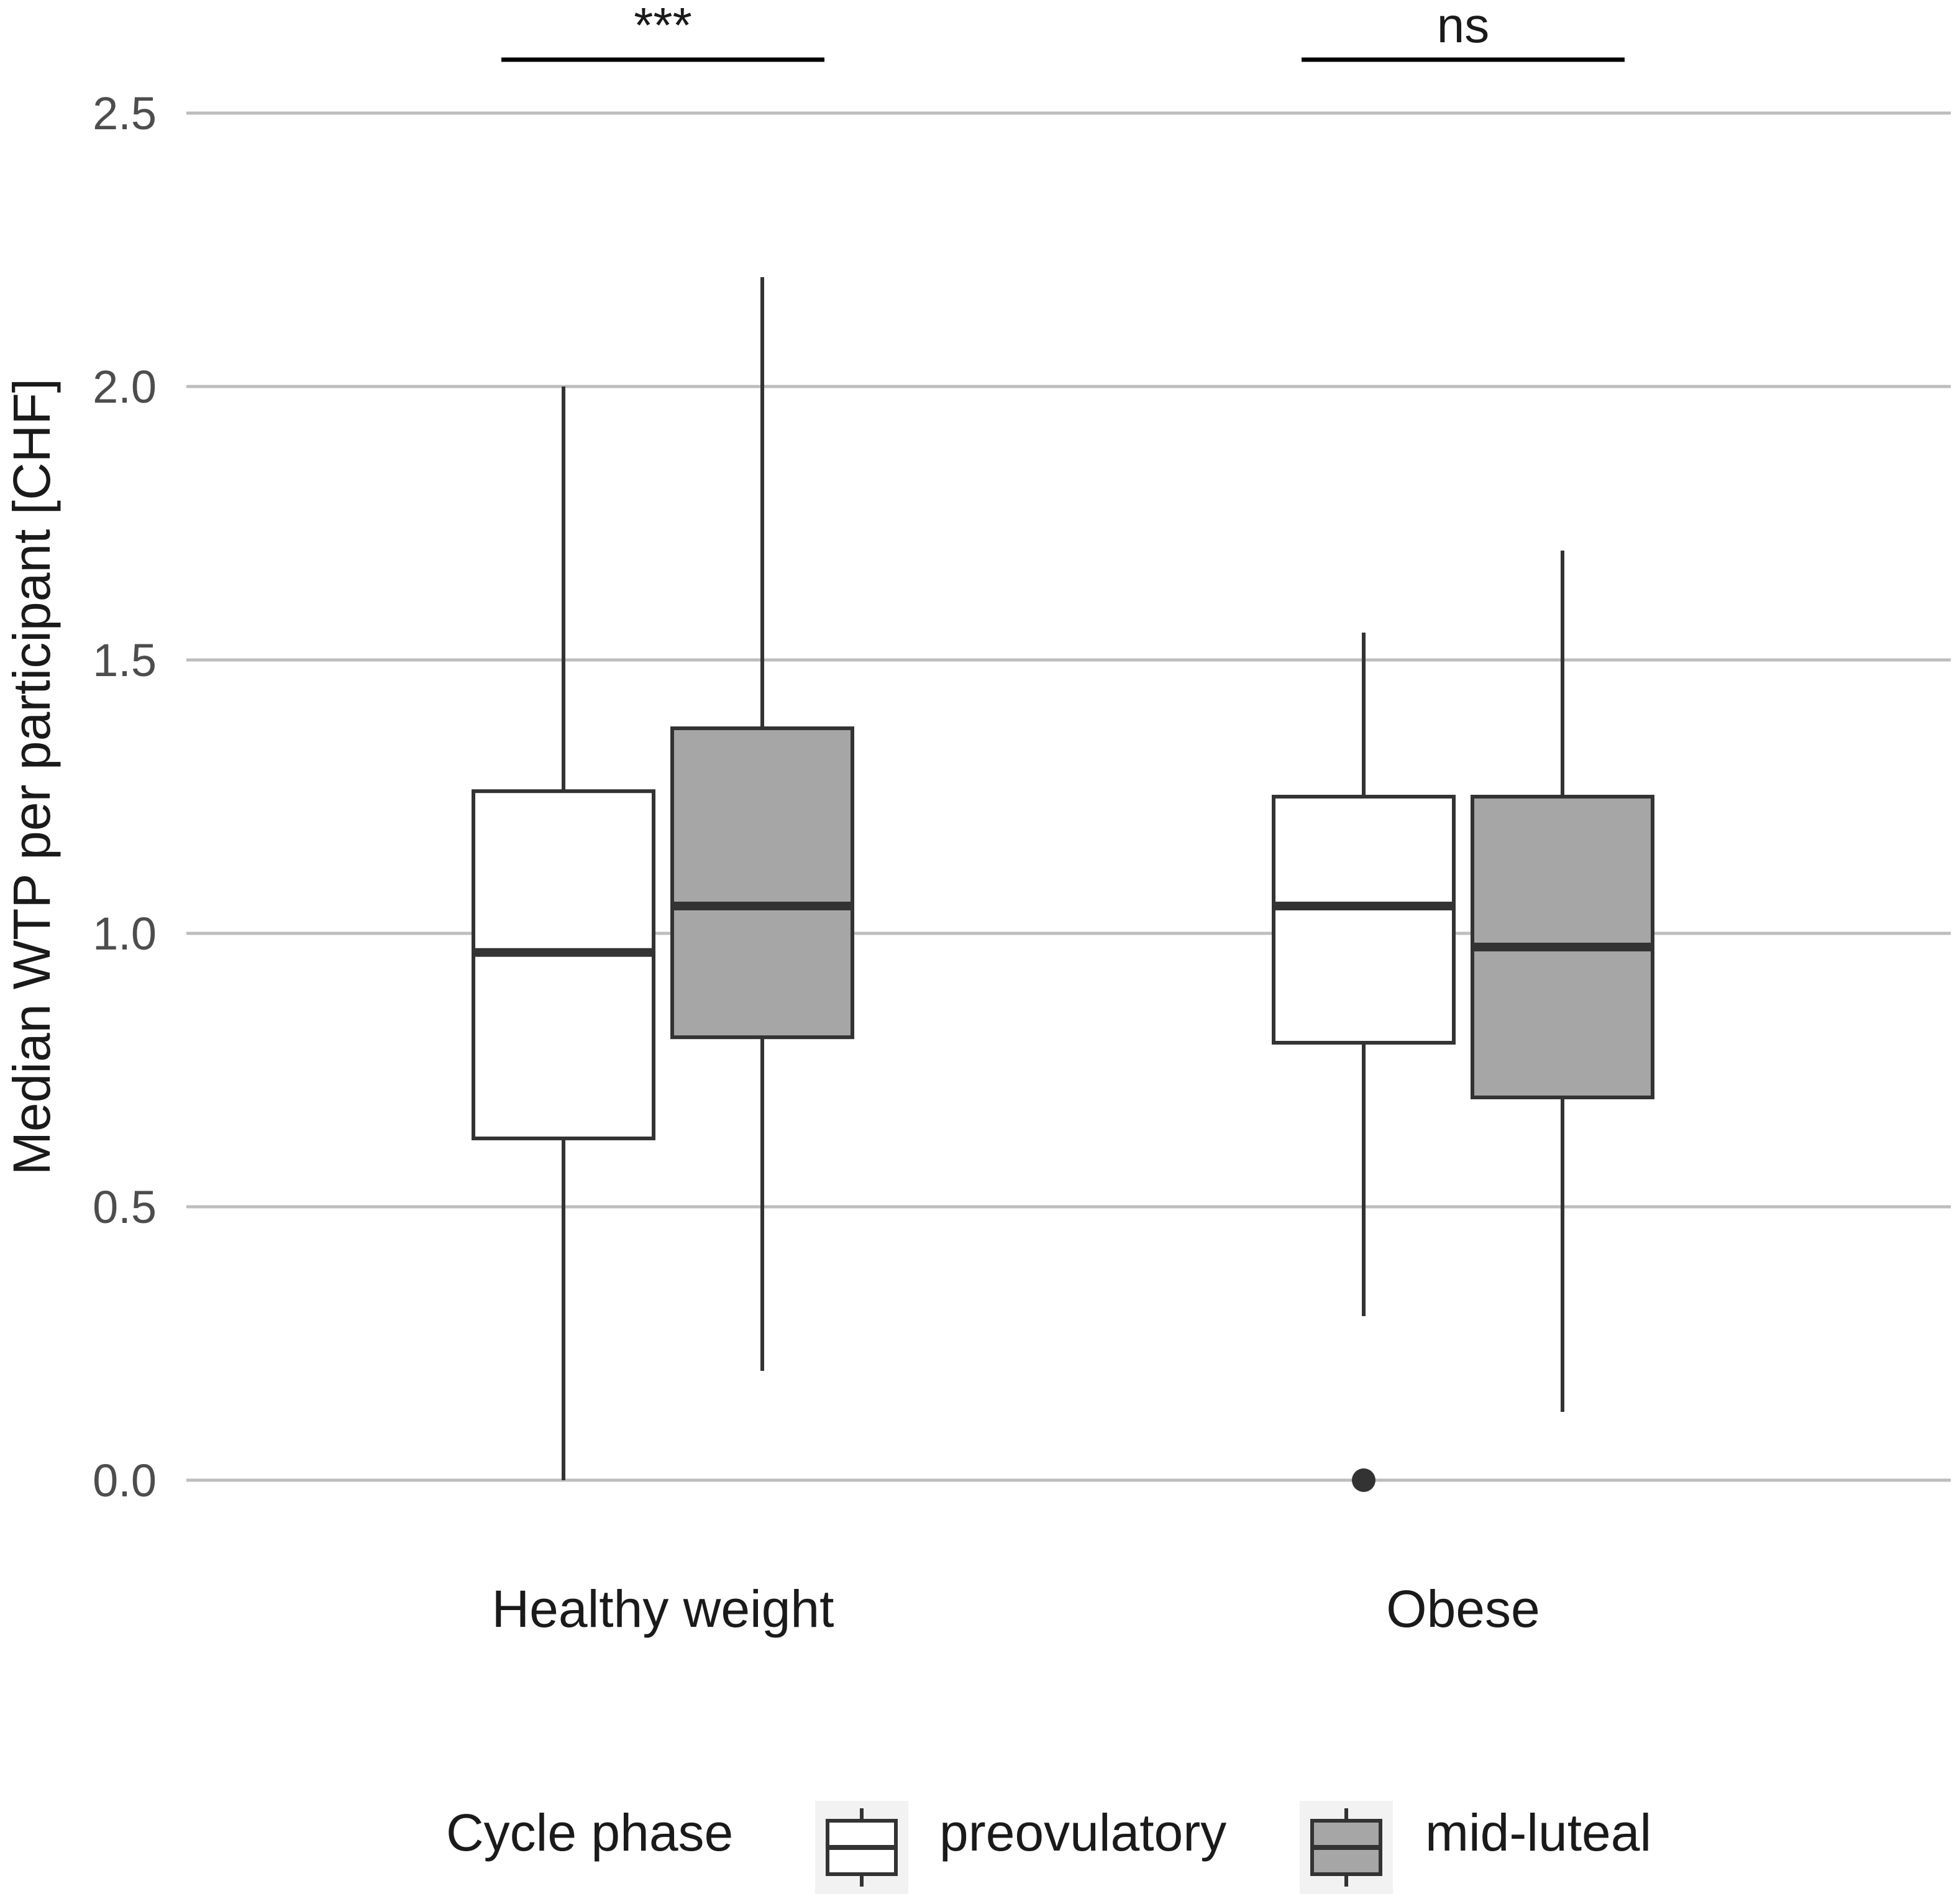  What do you see at coordinates (125, 797) in the screenshot?
I see `y-axis-ticks: 0.0 0.5 1.0 1.5 2.0 2.5` at bounding box center [125, 797].